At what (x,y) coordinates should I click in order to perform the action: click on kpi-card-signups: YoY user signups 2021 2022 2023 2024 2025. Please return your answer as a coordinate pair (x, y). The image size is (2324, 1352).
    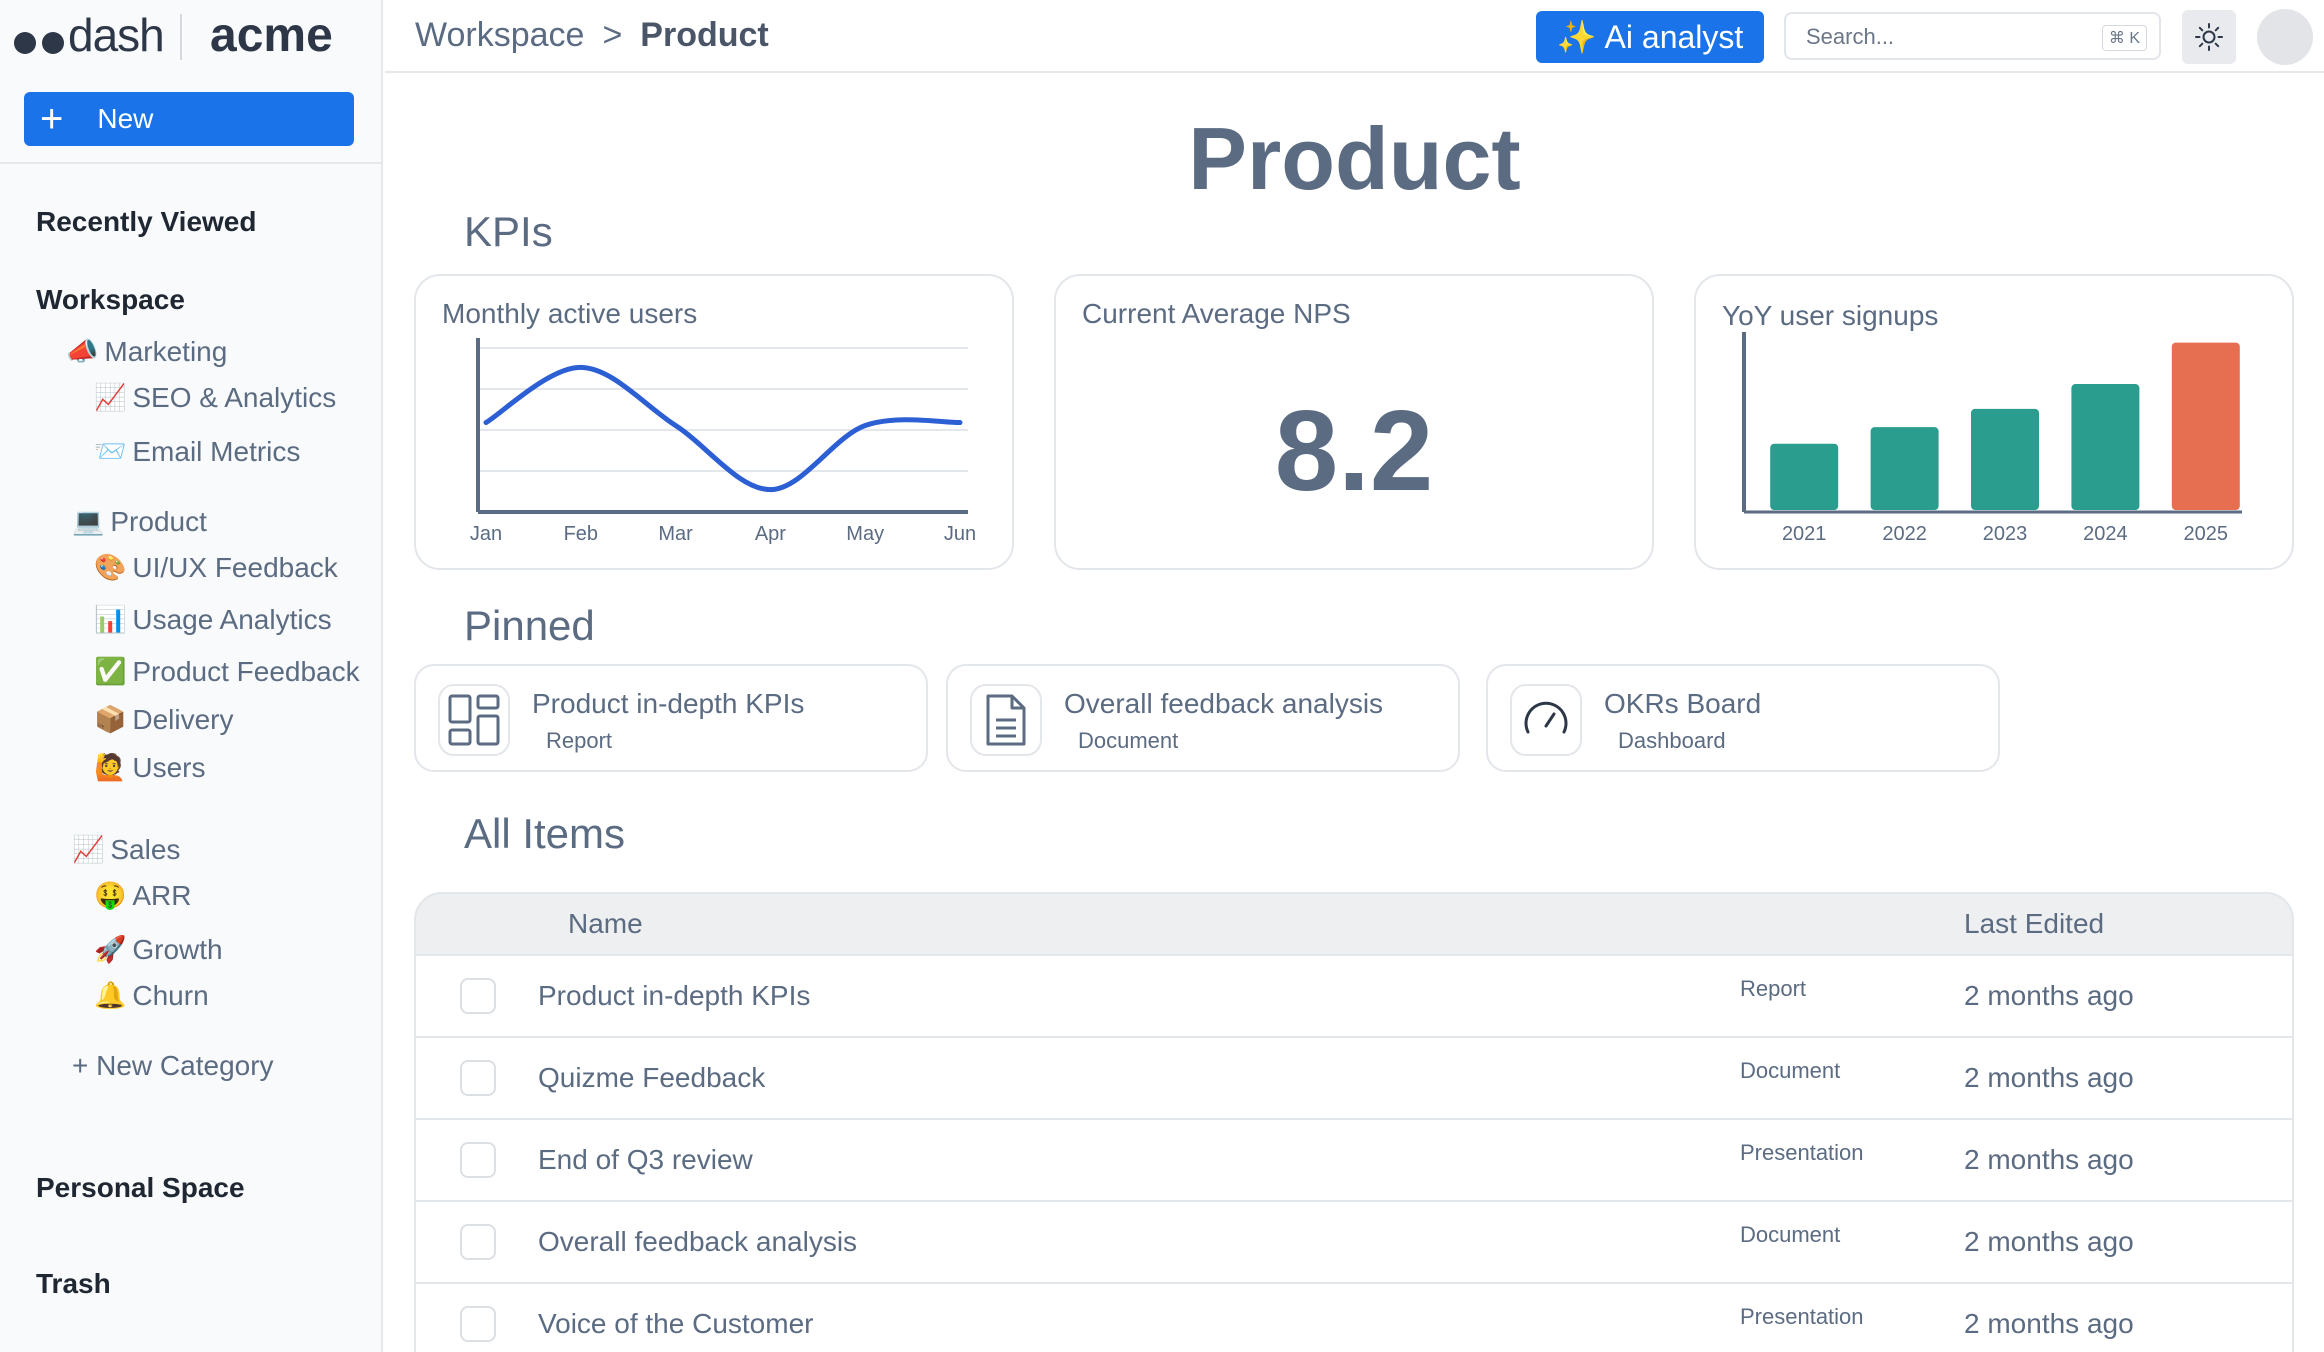
    Looking at the image, I should click on (1994, 422).